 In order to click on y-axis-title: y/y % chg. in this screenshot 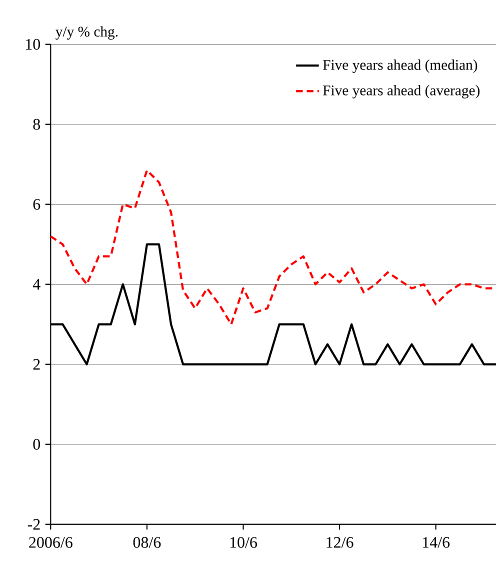, I will do `click(87, 33)`.